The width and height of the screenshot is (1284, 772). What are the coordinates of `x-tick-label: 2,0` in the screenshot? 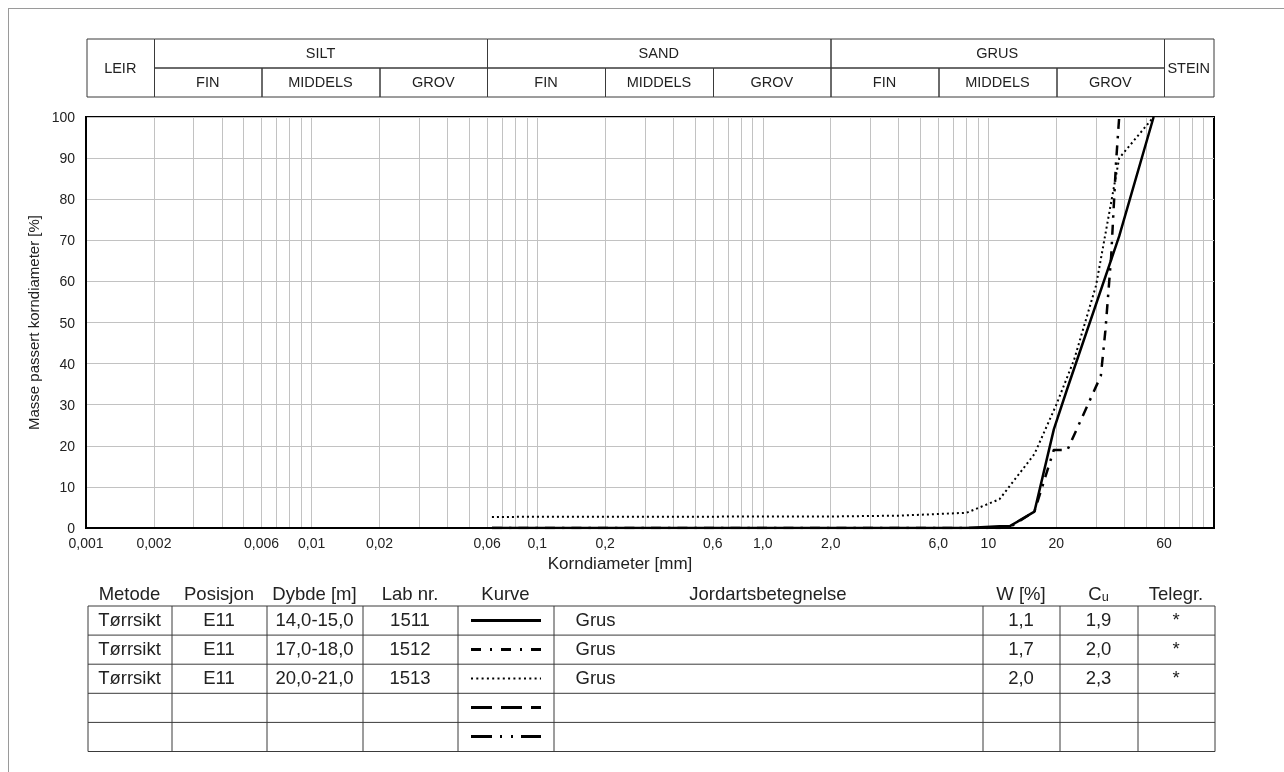 It's located at (830, 543).